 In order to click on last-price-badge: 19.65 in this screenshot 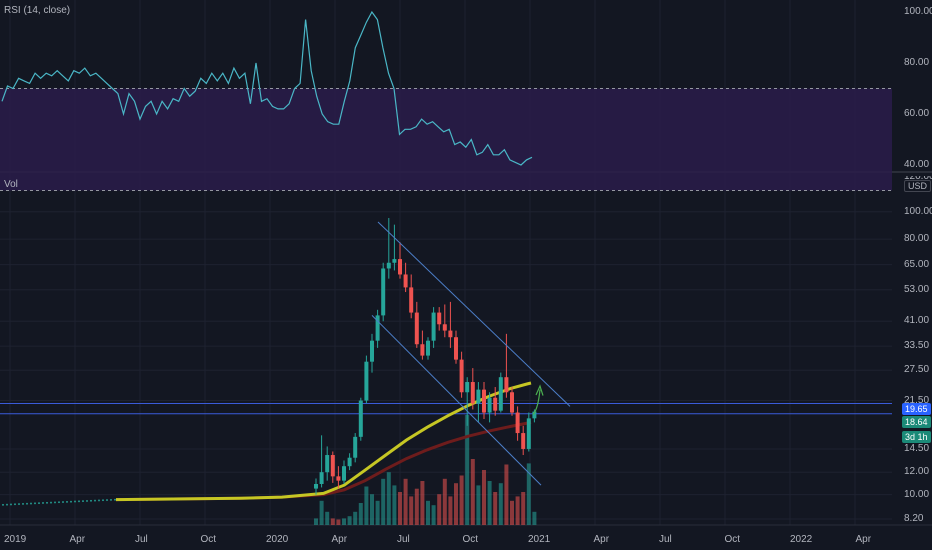, I will do `click(916, 409)`.